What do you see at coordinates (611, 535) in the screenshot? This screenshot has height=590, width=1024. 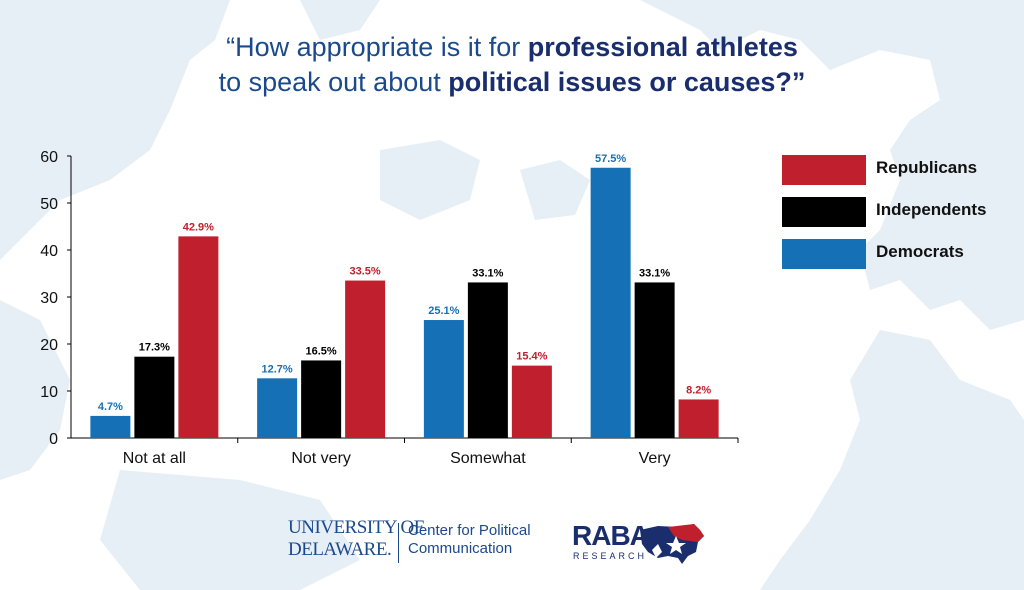 I see `raba-wordmark: RABA` at bounding box center [611, 535].